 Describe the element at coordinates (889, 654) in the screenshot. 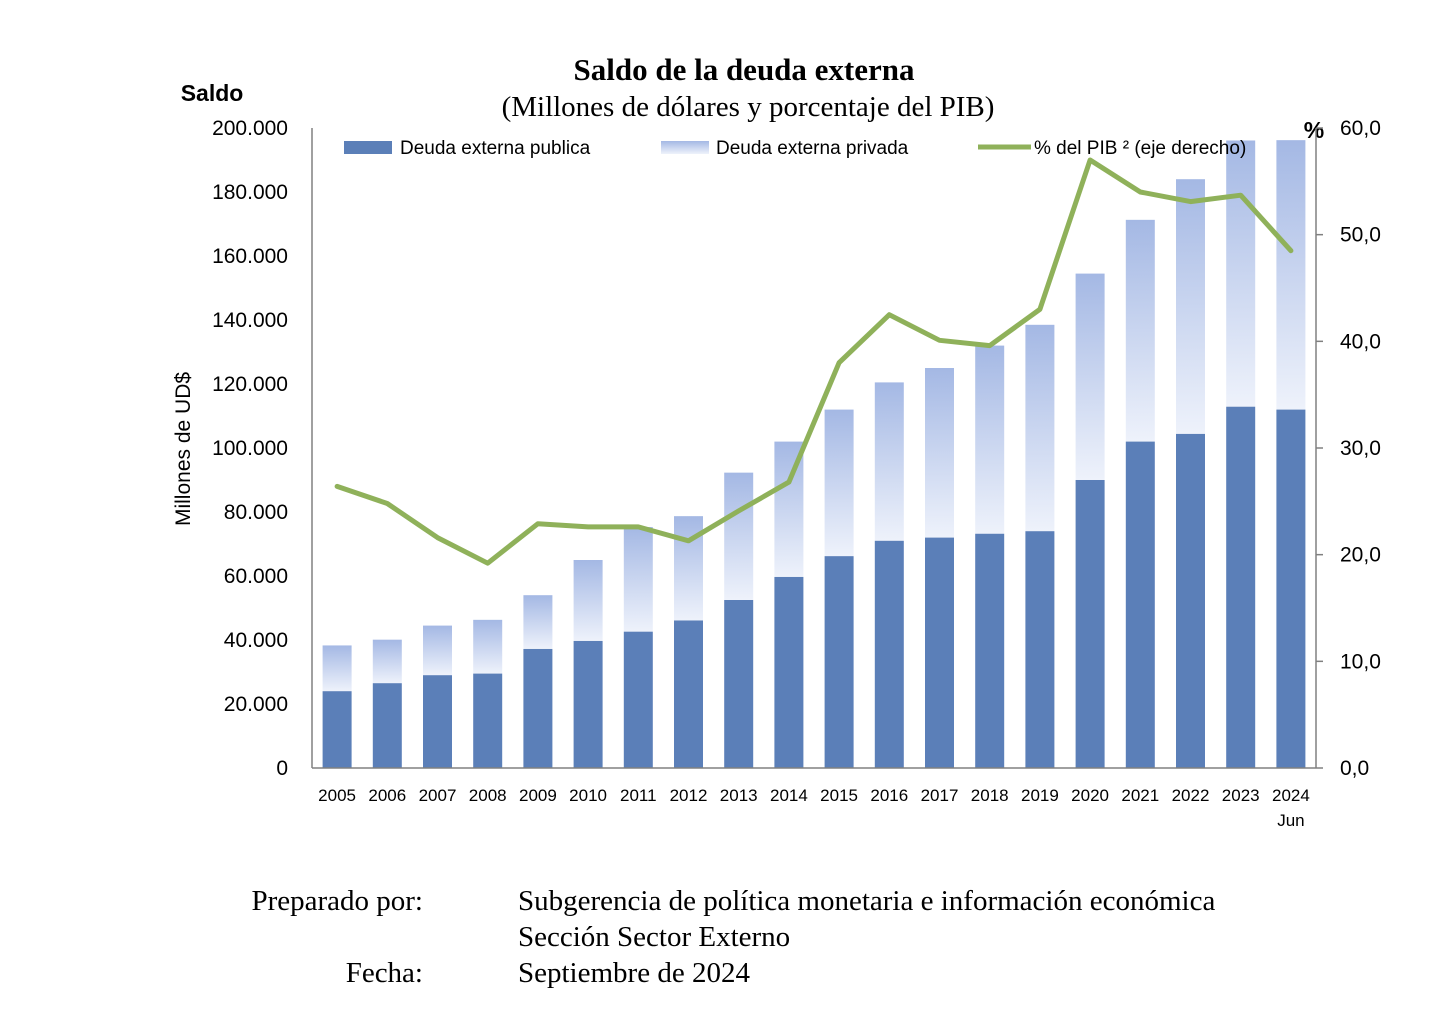

I see `bar-publica-2016` at that location.